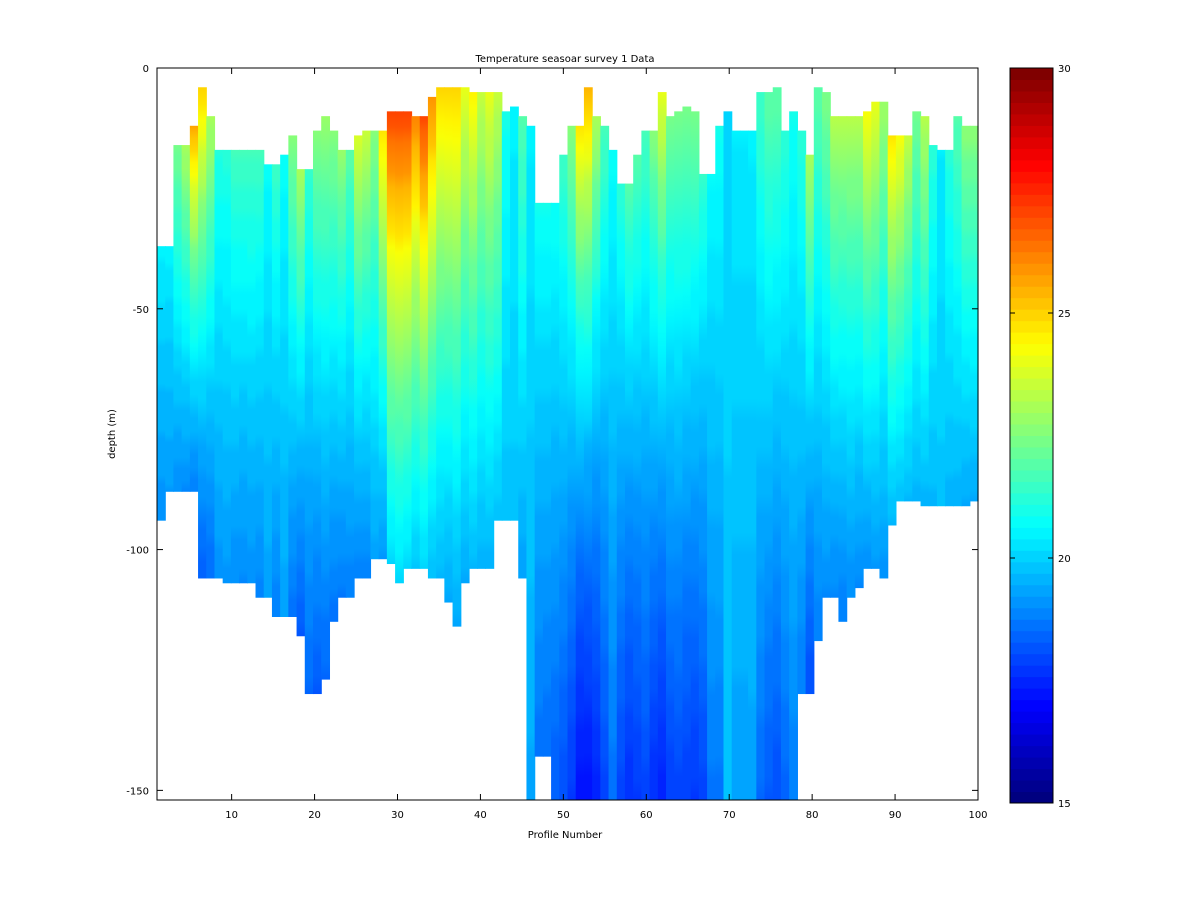 The height and width of the screenshot is (900, 1200). Describe the element at coordinates (112, 434) in the screenshot. I see `y-axis-label: depth (m)` at that location.